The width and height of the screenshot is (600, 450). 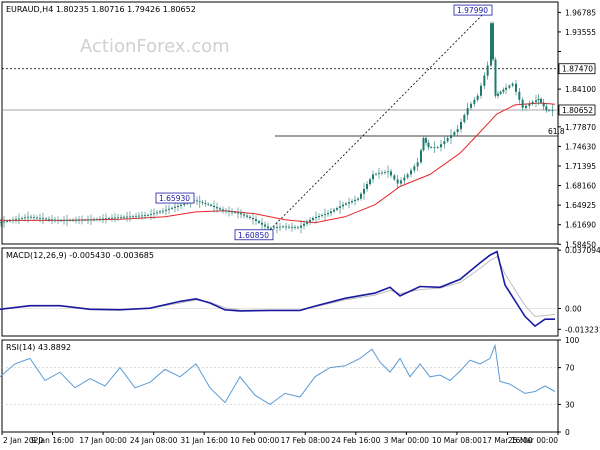 What do you see at coordinates (204, 440) in the screenshot?
I see `x-tick-label: 31 Jan 16:00` at bounding box center [204, 440].